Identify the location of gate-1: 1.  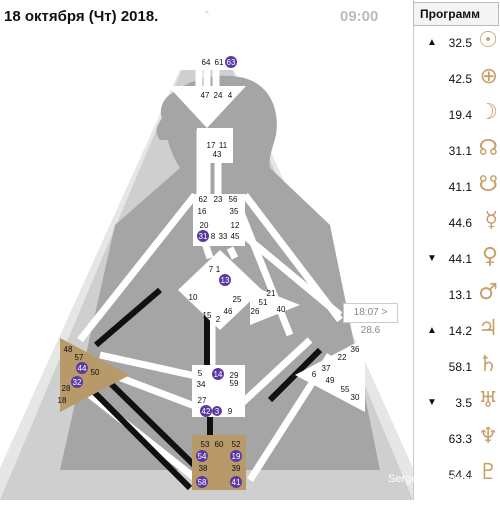
(218, 269).